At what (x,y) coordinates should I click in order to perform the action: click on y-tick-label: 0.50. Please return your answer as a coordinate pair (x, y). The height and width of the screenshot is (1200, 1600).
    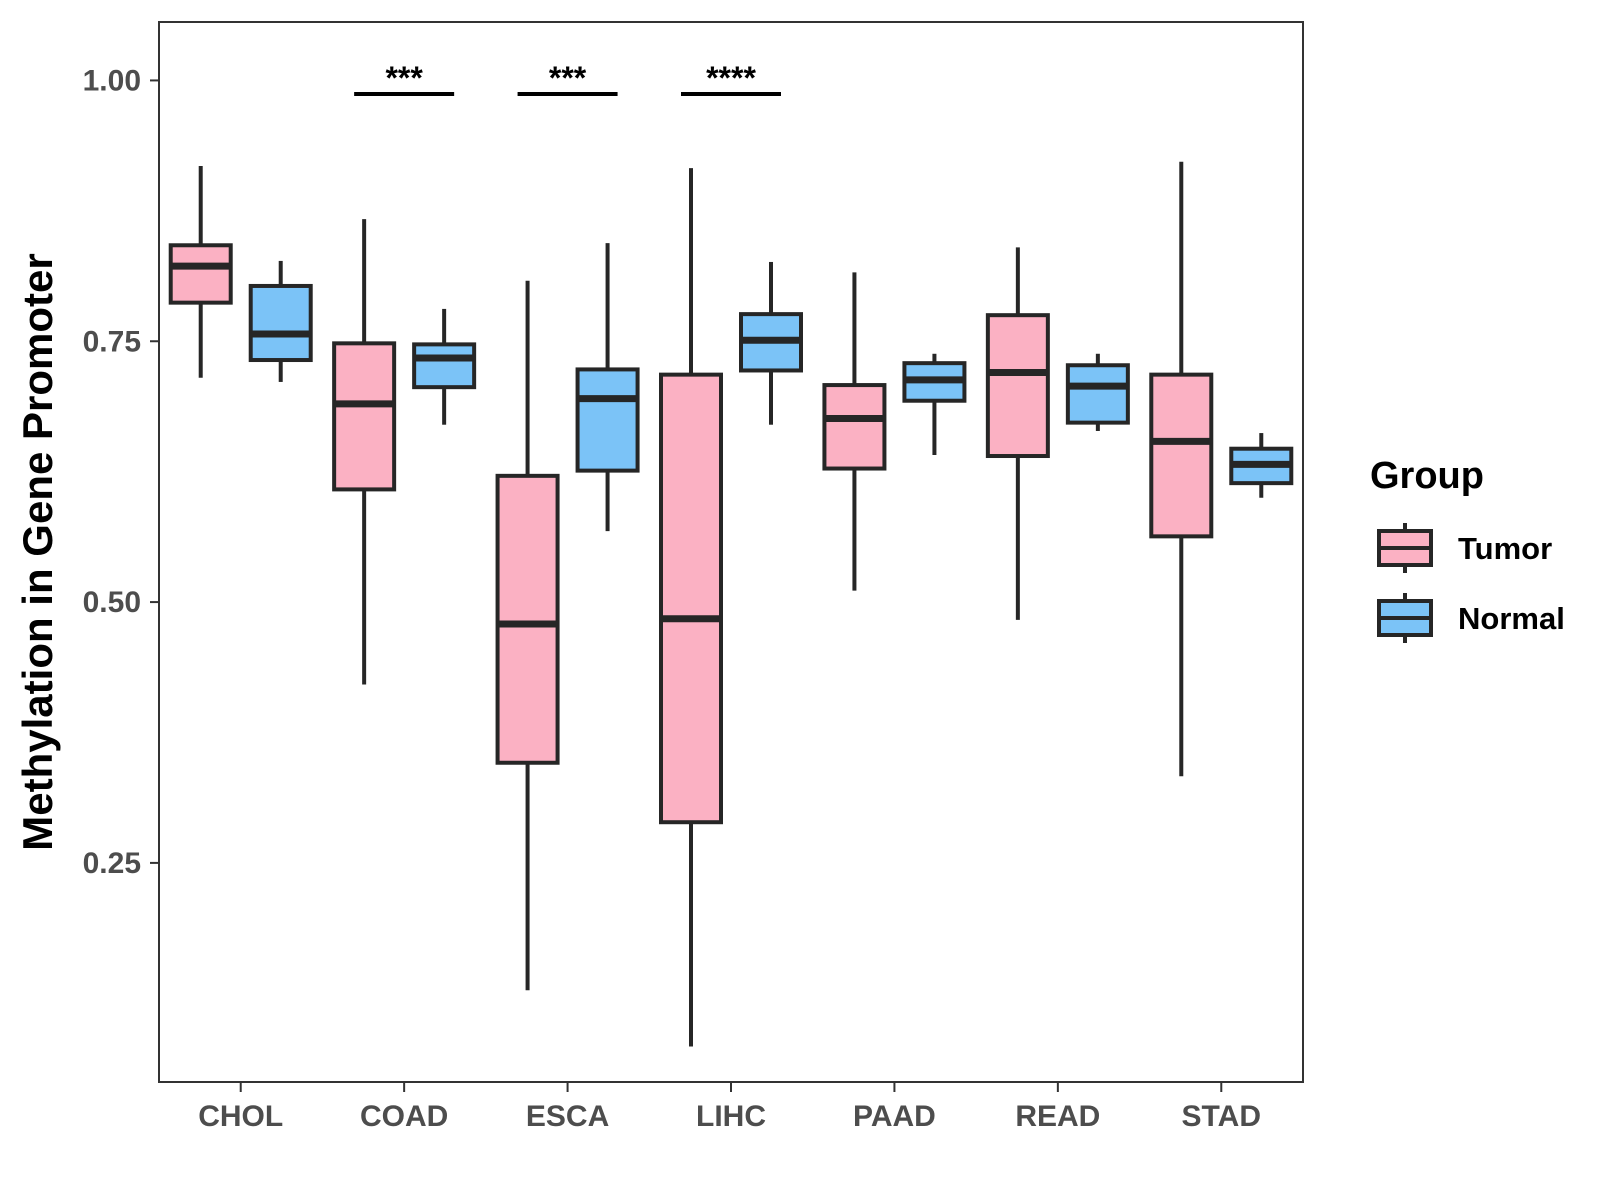
    Looking at the image, I should click on (112, 602).